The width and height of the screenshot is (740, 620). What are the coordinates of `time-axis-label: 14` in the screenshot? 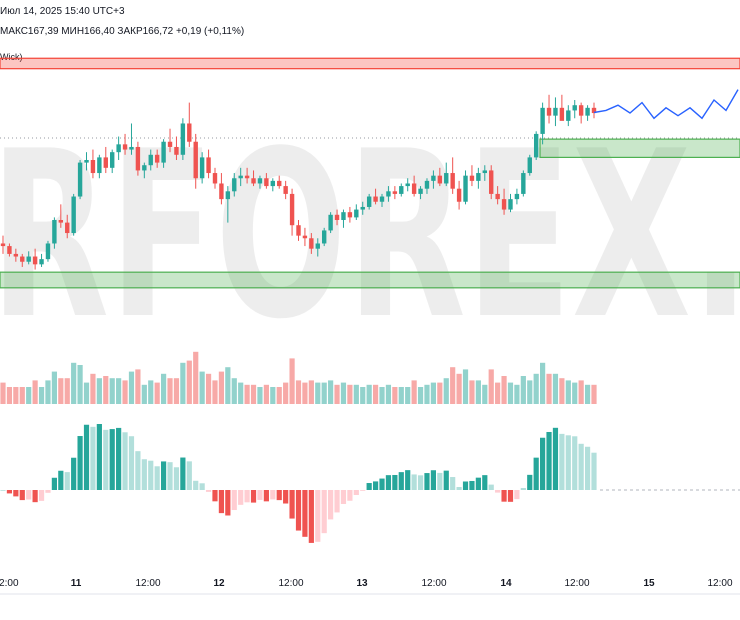 It's located at (506, 583).